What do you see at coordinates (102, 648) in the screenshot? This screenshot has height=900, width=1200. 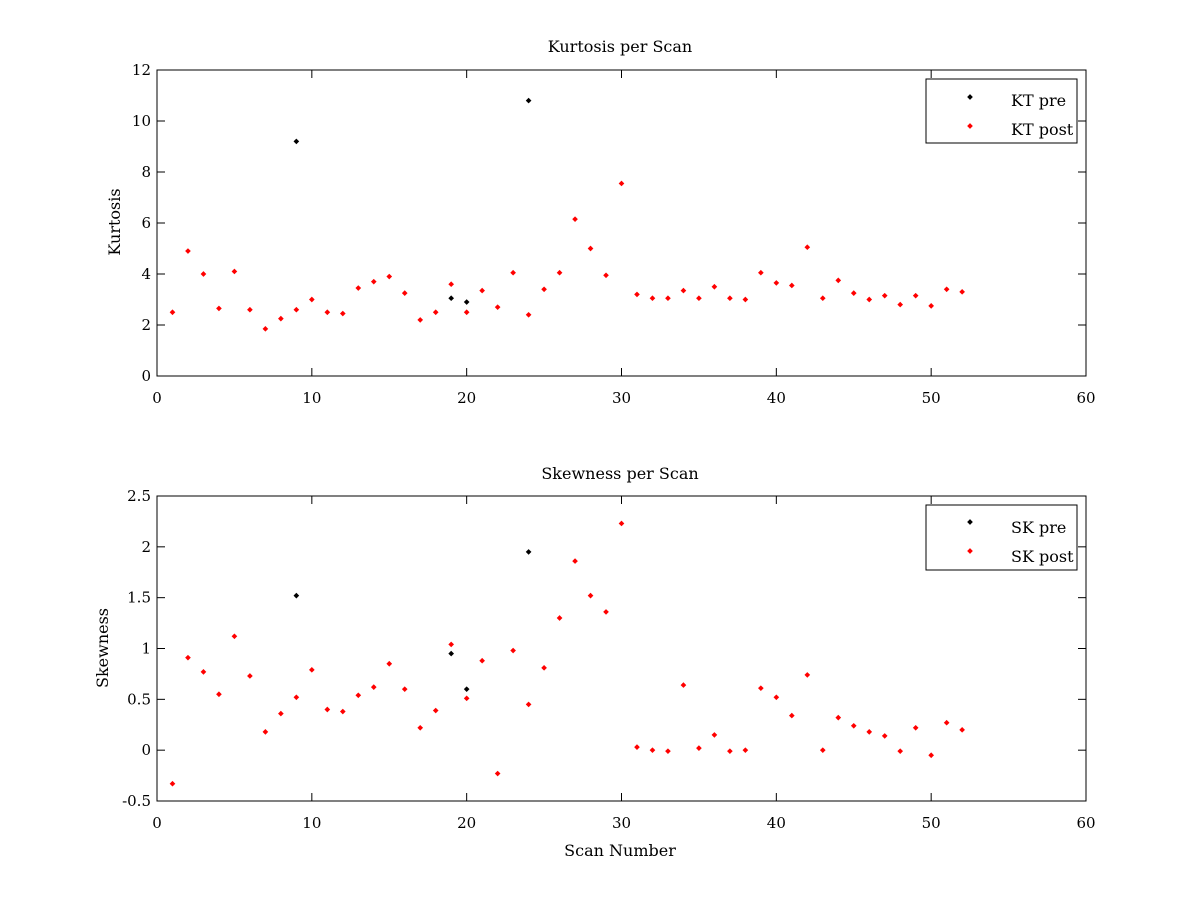 I see `y-axis-title: Skewness` at bounding box center [102, 648].